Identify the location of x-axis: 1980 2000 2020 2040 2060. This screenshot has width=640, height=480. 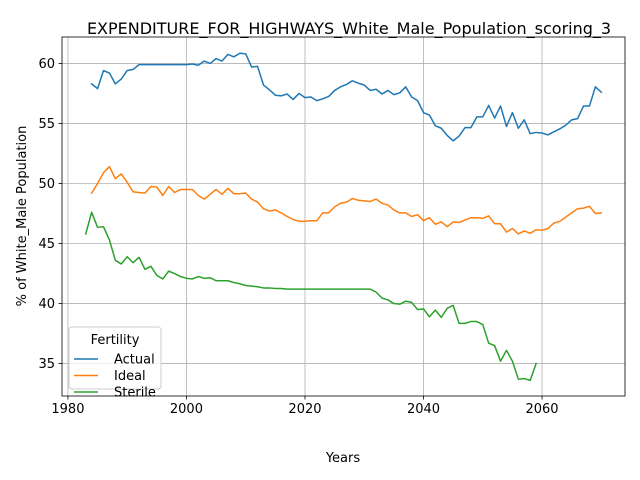
(305, 406).